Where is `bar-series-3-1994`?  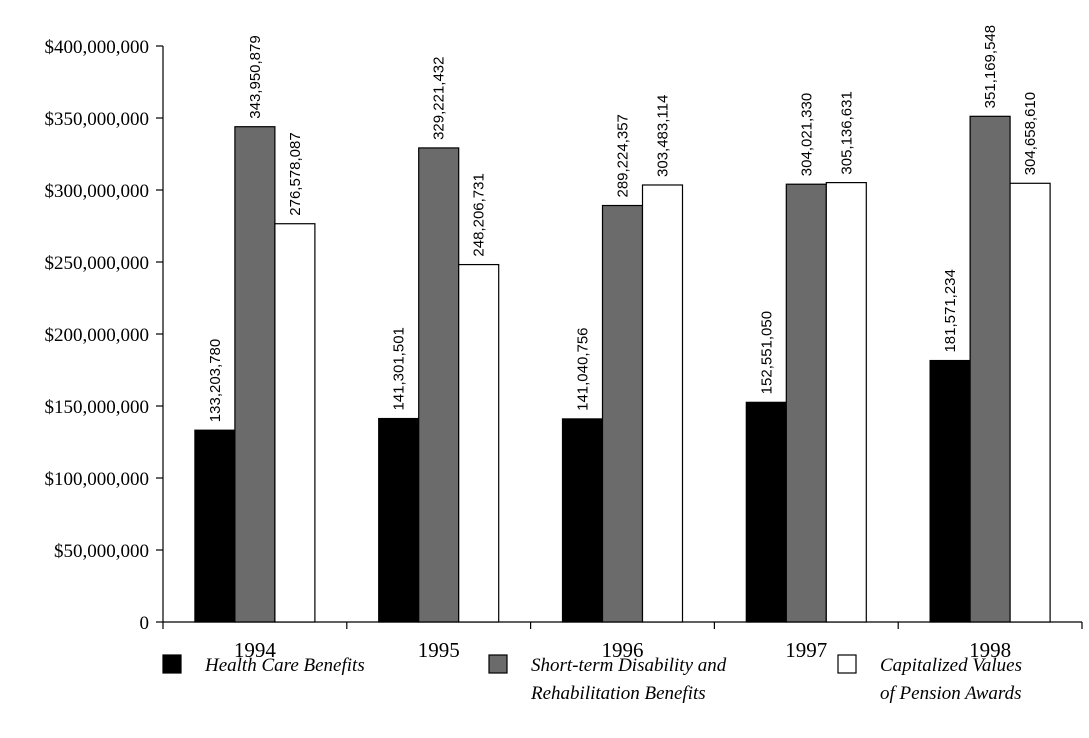
bar-series-3-1994 is located at coordinates (295, 423).